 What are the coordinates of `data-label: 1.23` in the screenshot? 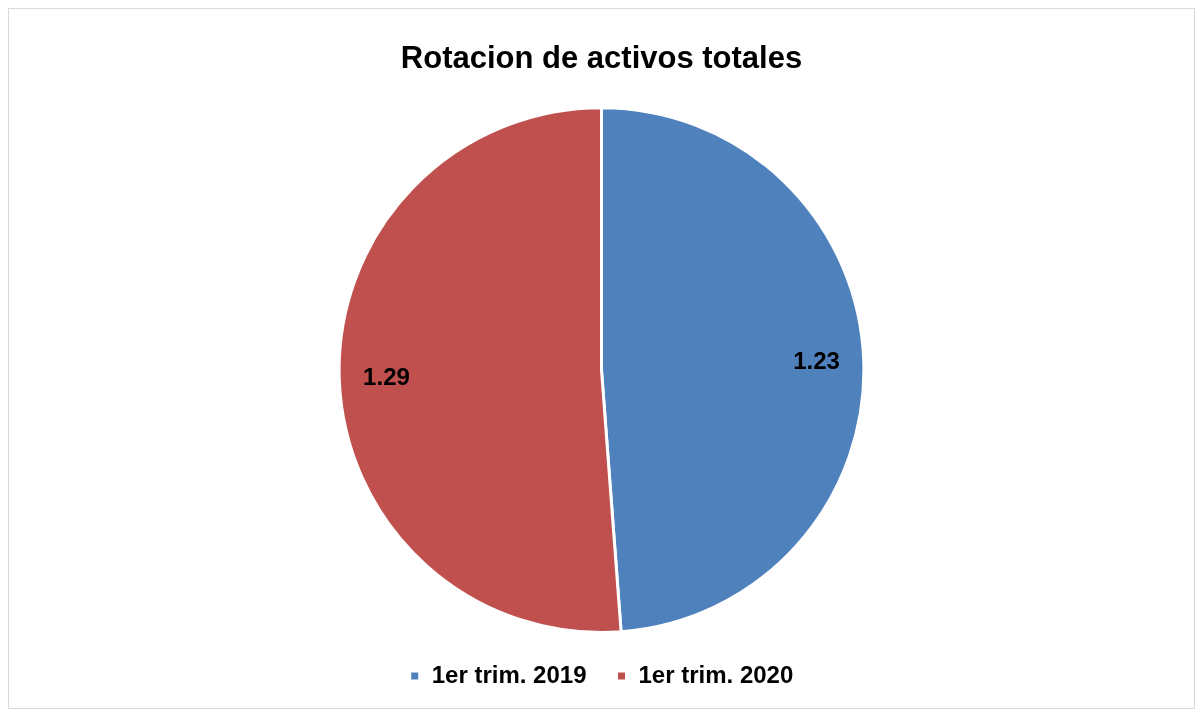 It's located at (816, 360).